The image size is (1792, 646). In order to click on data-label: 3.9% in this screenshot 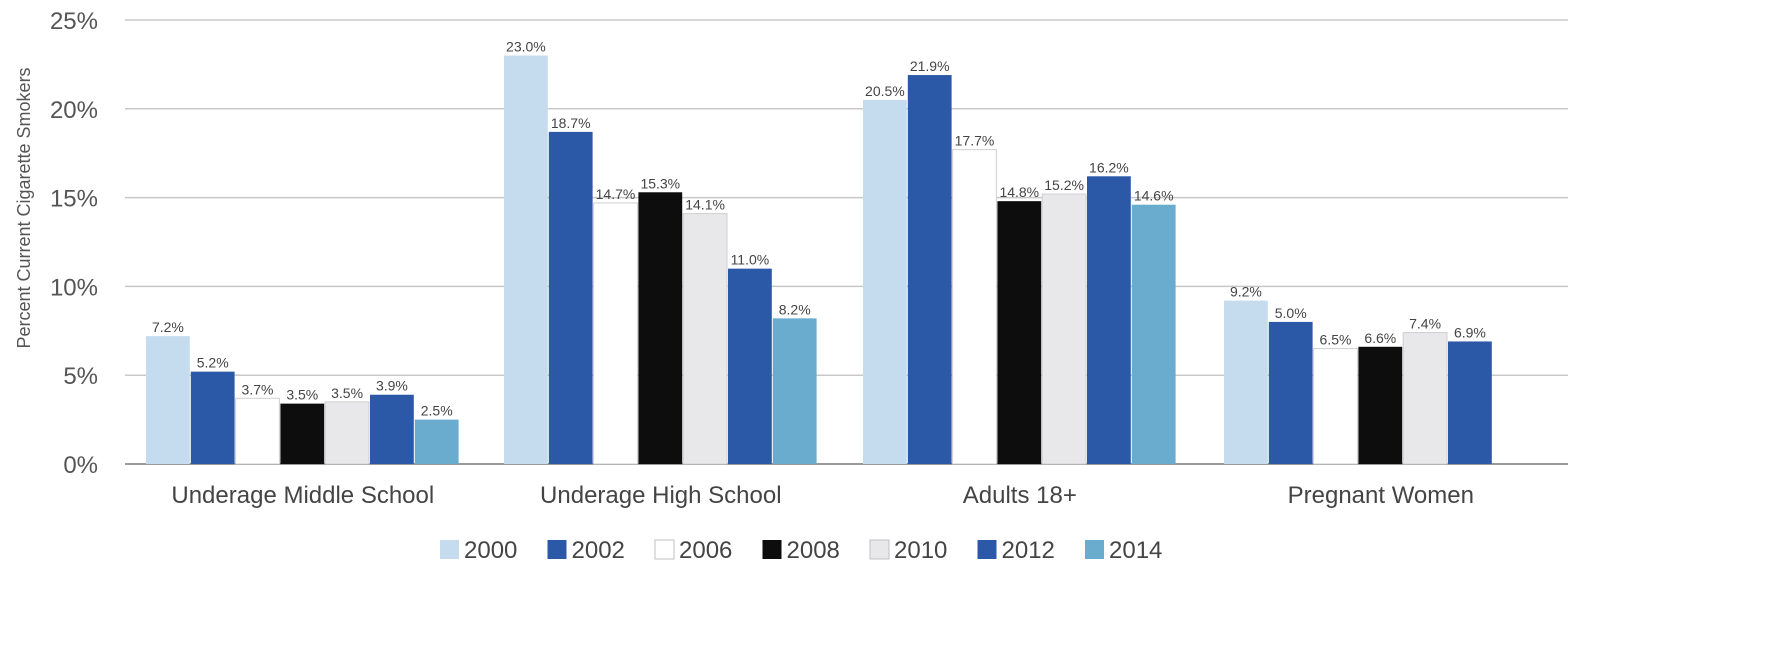, I will do `click(392, 386)`.